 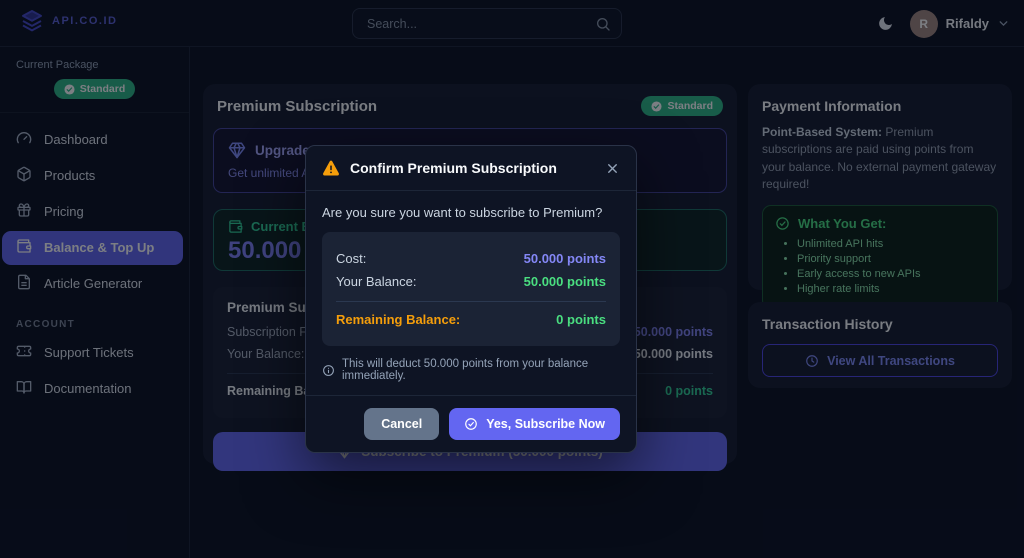 What do you see at coordinates (471, 281) in the screenshot?
I see `modal-balance-row: Your Balance: 50.000 points` at bounding box center [471, 281].